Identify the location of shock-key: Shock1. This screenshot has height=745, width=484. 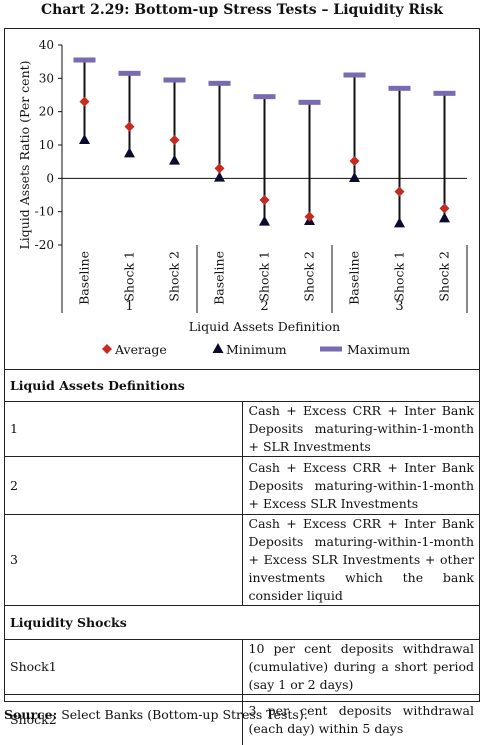
(123, 667).